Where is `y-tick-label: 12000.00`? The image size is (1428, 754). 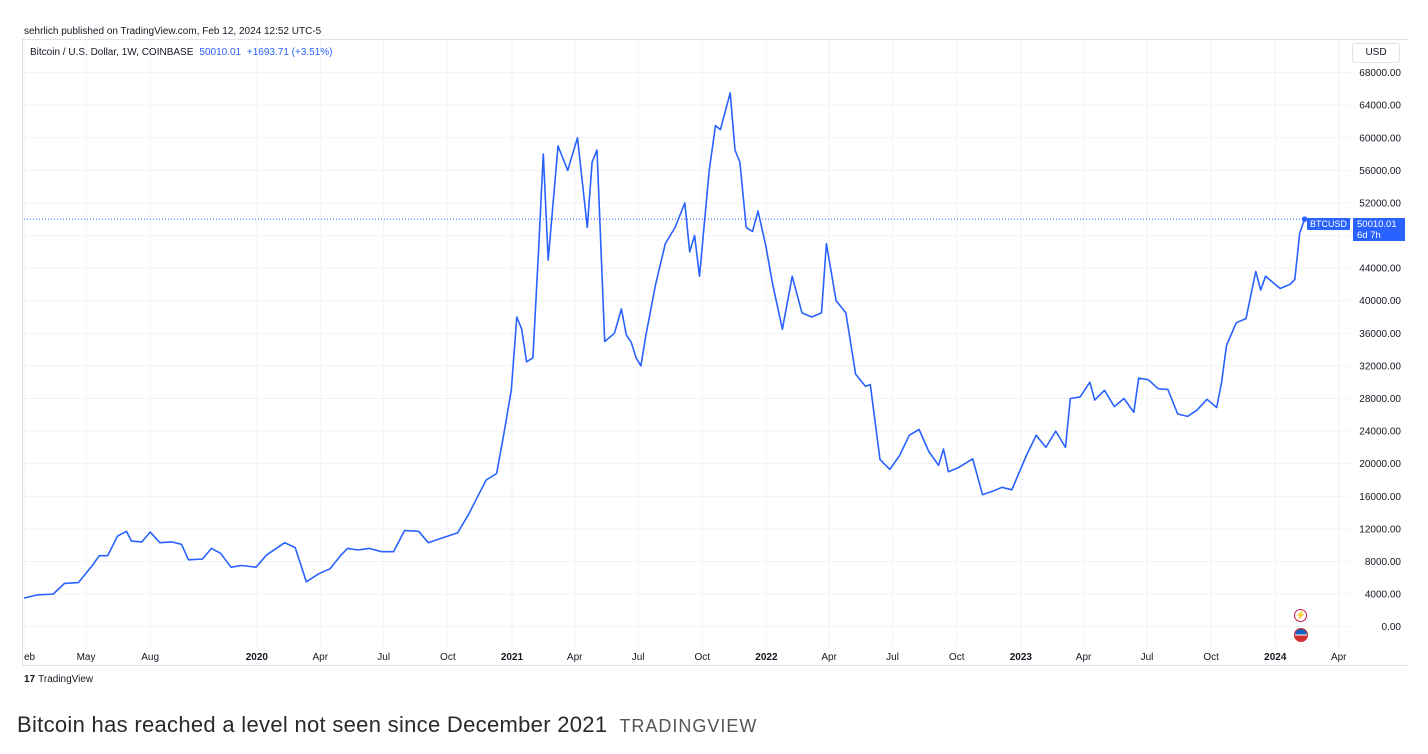
y-tick-label: 12000.00 is located at coordinates (1380, 529).